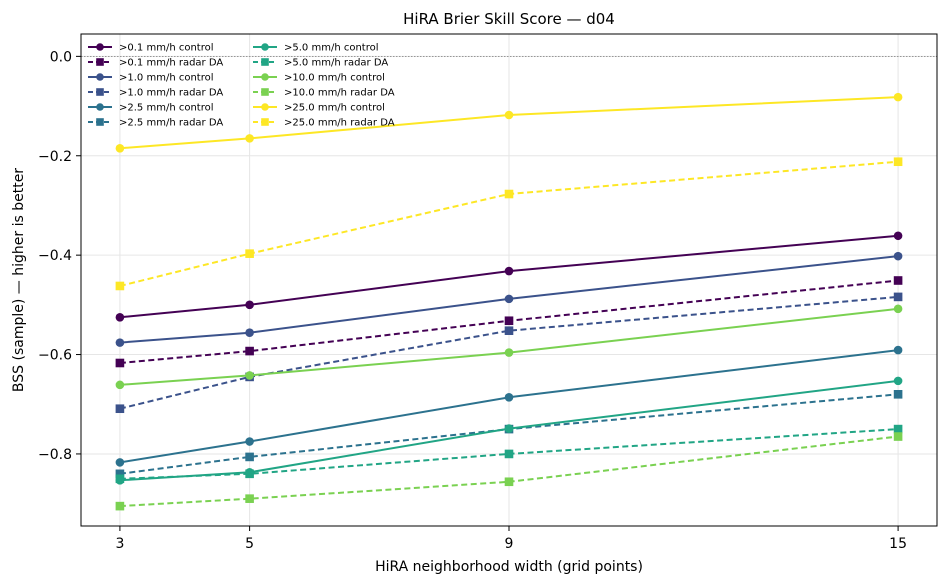 The width and height of the screenshot is (947, 584). I want to click on series--0-1-mm-h-control, so click(509, 276).